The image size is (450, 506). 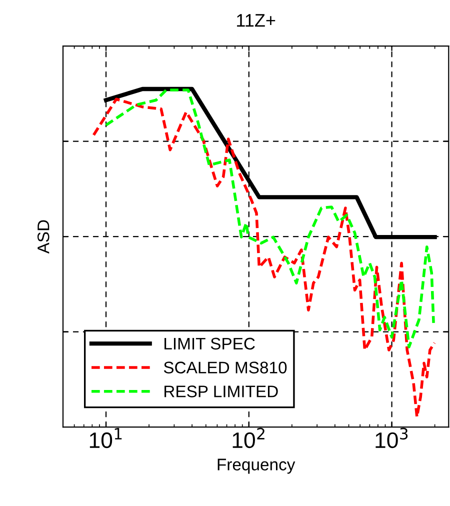 What do you see at coordinates (43, 237) in the screenshot?
I see `y-axis-title: ASD` at bounding box center [43, 237].